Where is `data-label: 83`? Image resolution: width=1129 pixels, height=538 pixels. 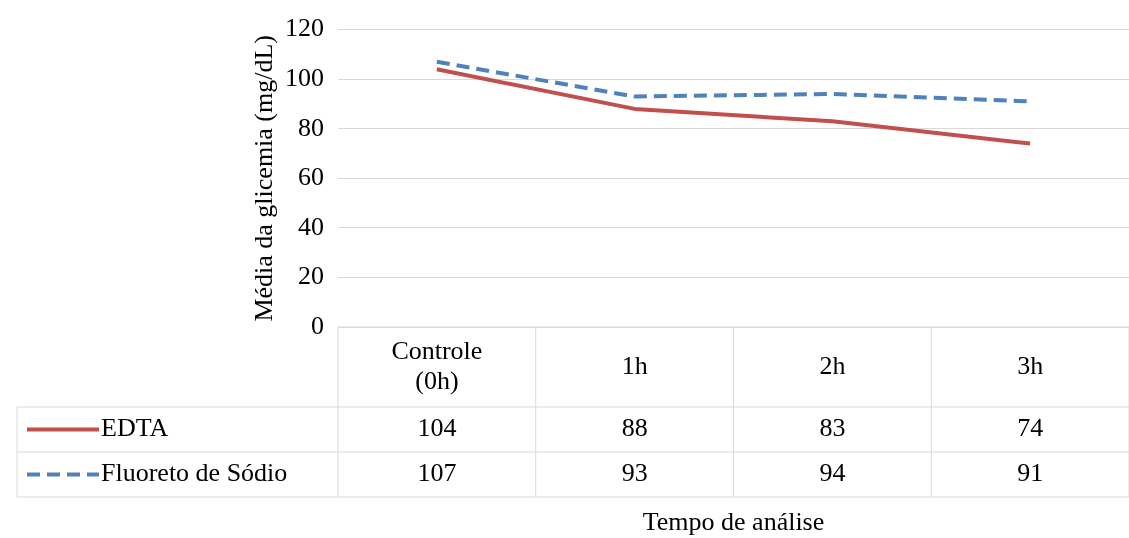
data-label: 83 is located at coordinates (832, 428).